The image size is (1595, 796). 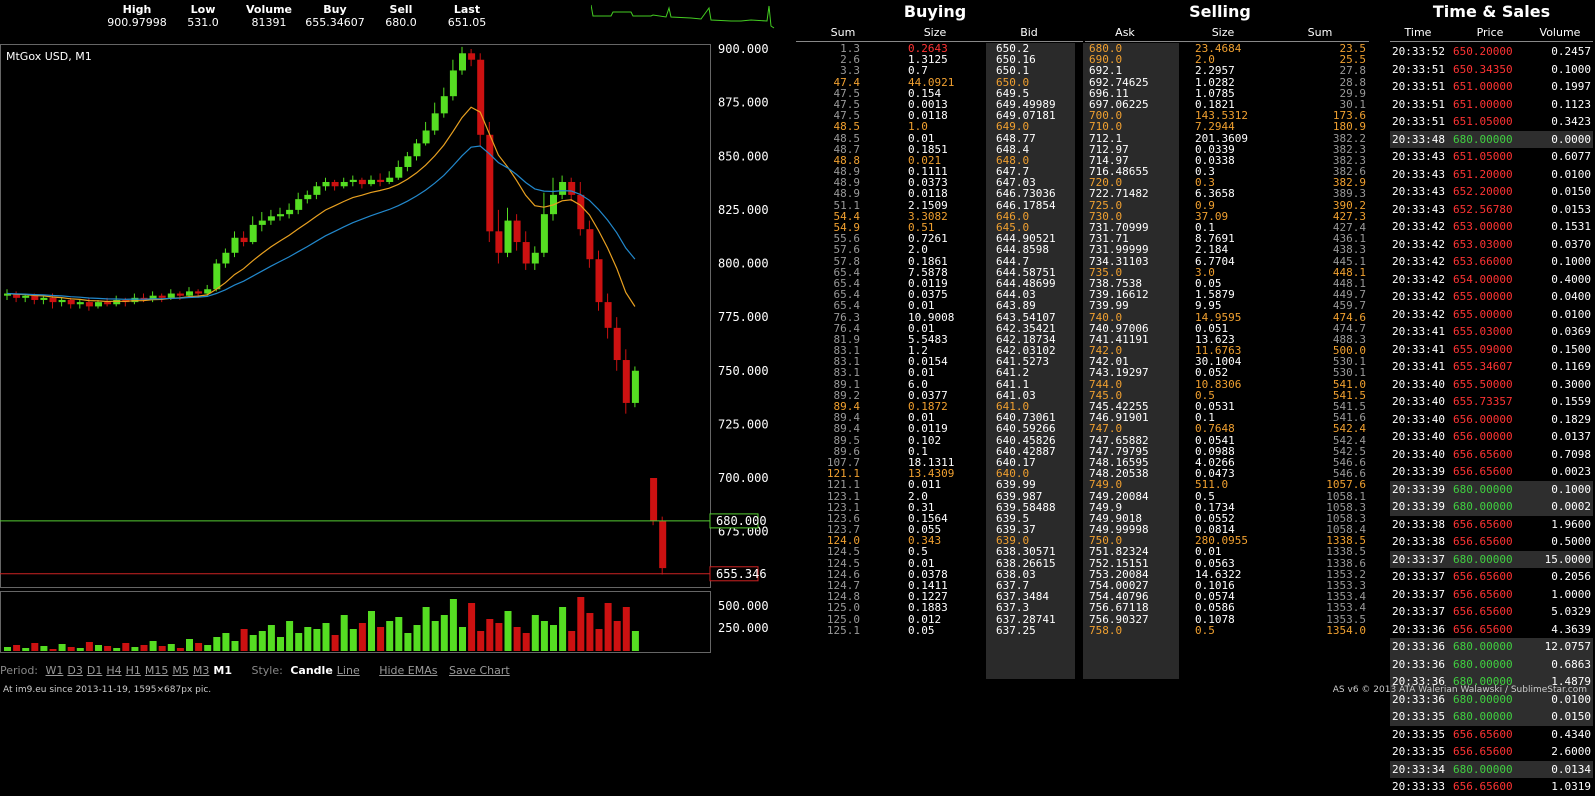 I want to click on ask-row: 742.01 30.1004 530.1, so click(x=1227, y=361).